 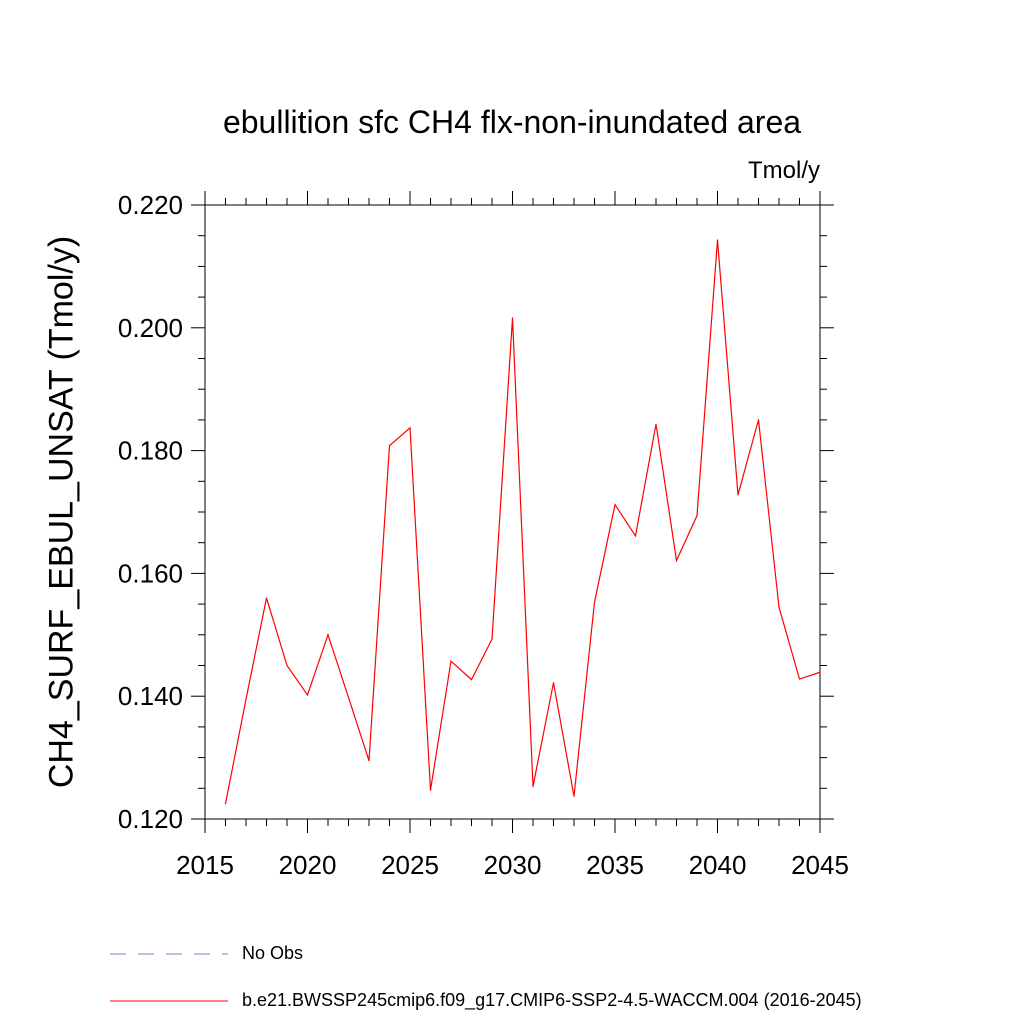 I want to click on units-label: Tmol/y, so click(x=784, y=170).